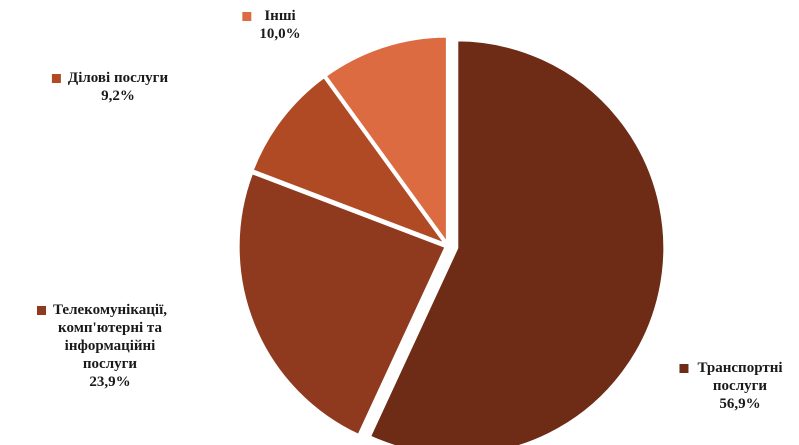 The height and width of the screenshot is (445, 799). Describe the element at coordinates (110, 328) in the screenshot. I see `slice-name-label: комп'ютерні та` at that location.